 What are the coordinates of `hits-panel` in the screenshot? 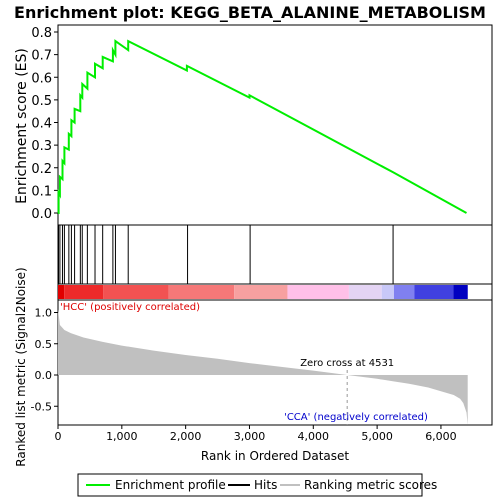 It's located at (275, 254).